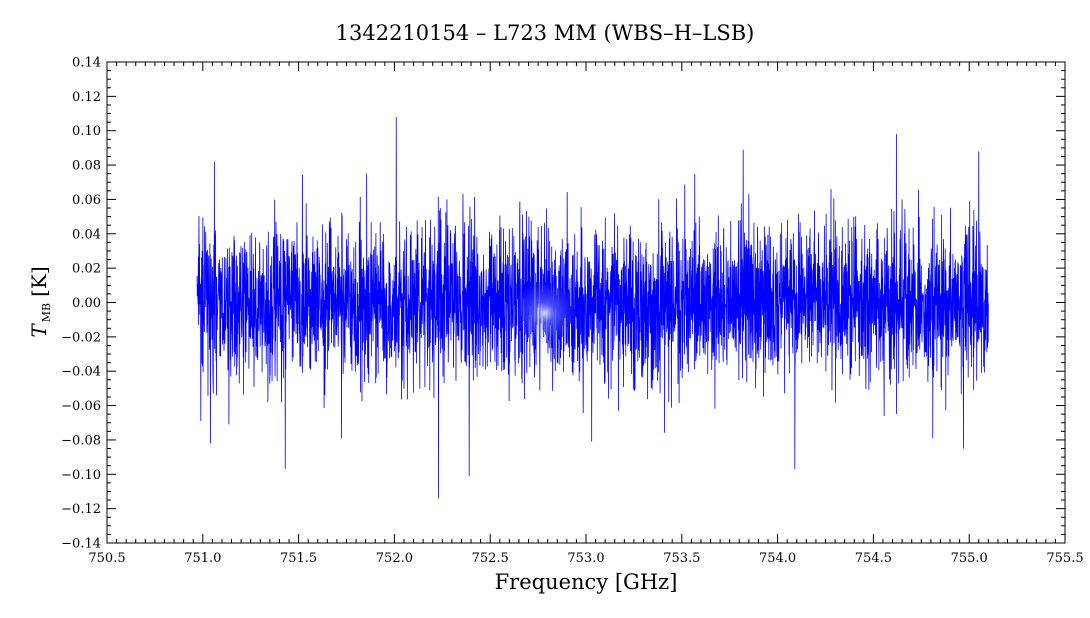  Describe the element at coordinates (81, 475) in the screenshot. I see `y-tick-label: −0.10` at that location.